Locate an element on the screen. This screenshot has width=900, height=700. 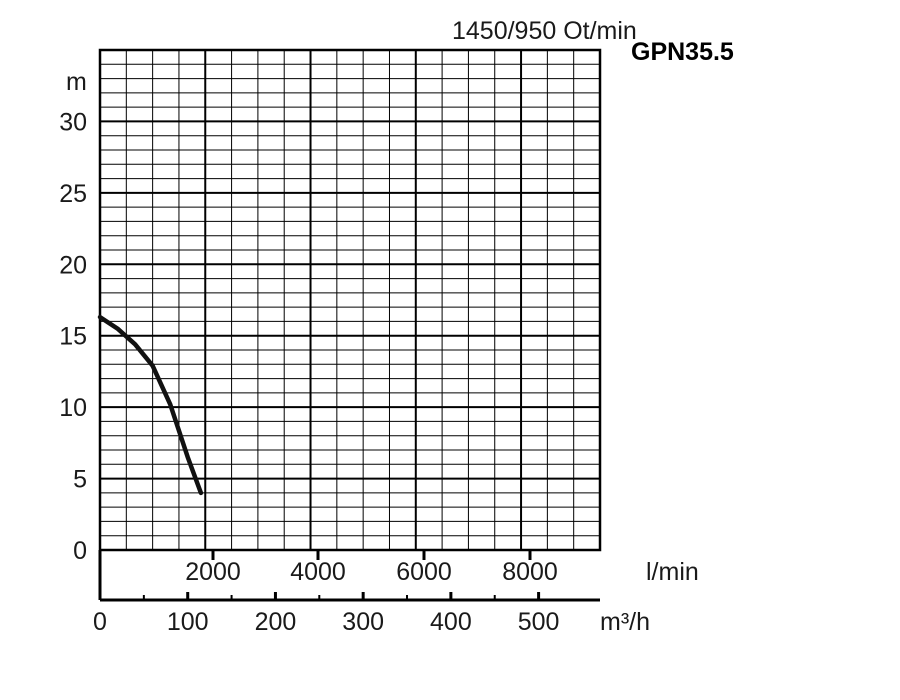
y-tick-label: 0 is located at coordinates (80, 551).